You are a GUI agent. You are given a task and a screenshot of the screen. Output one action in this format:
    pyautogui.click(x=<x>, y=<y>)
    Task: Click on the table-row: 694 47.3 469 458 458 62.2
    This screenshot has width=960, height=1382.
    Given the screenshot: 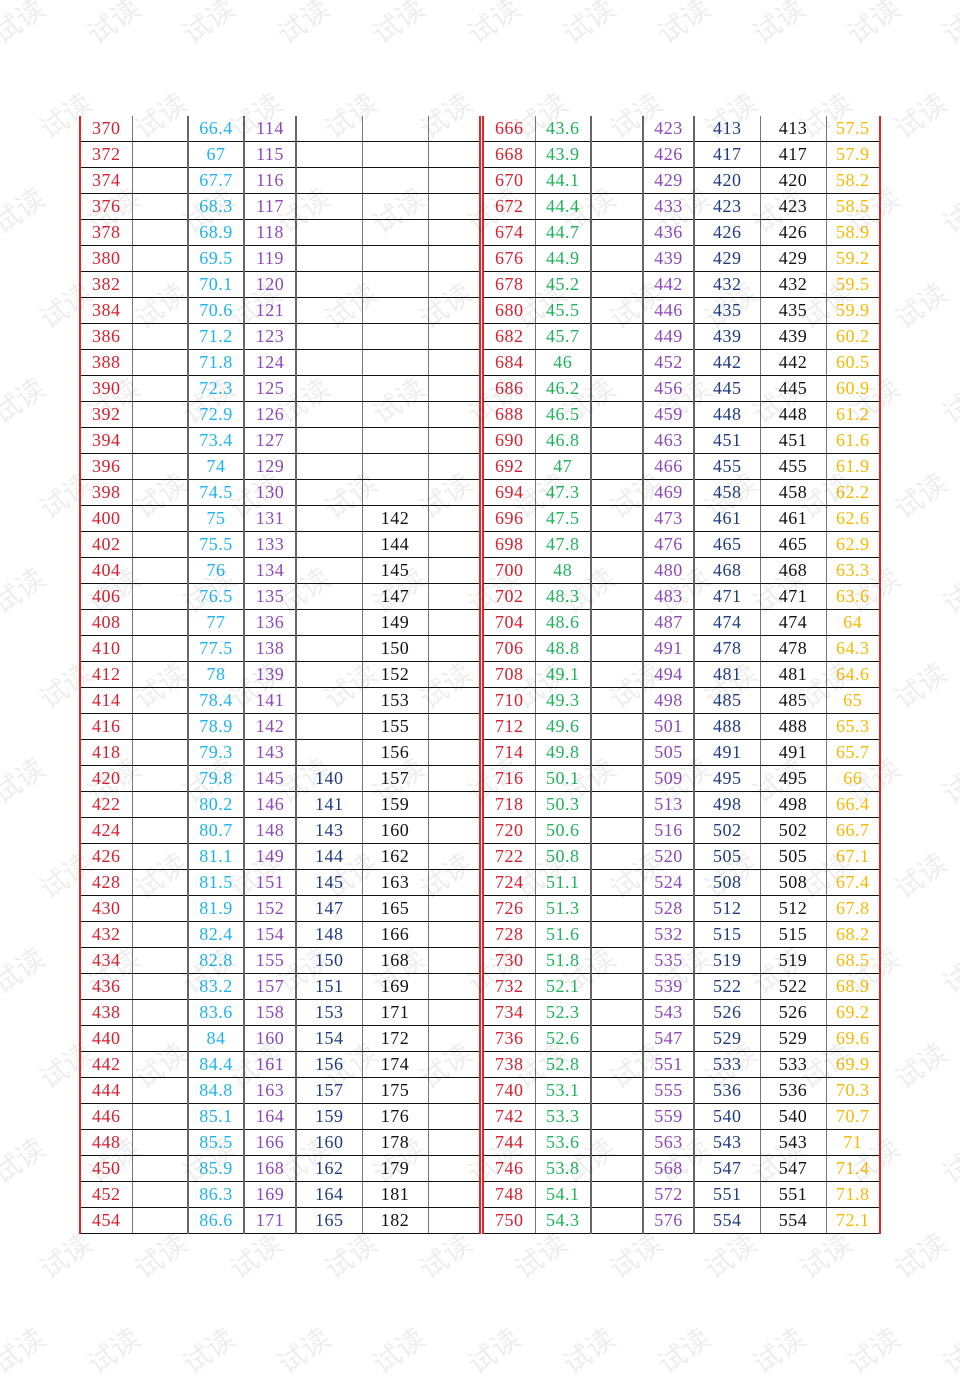 What is the action you would take?
    pyautogui.click(x=681, y=492)
    